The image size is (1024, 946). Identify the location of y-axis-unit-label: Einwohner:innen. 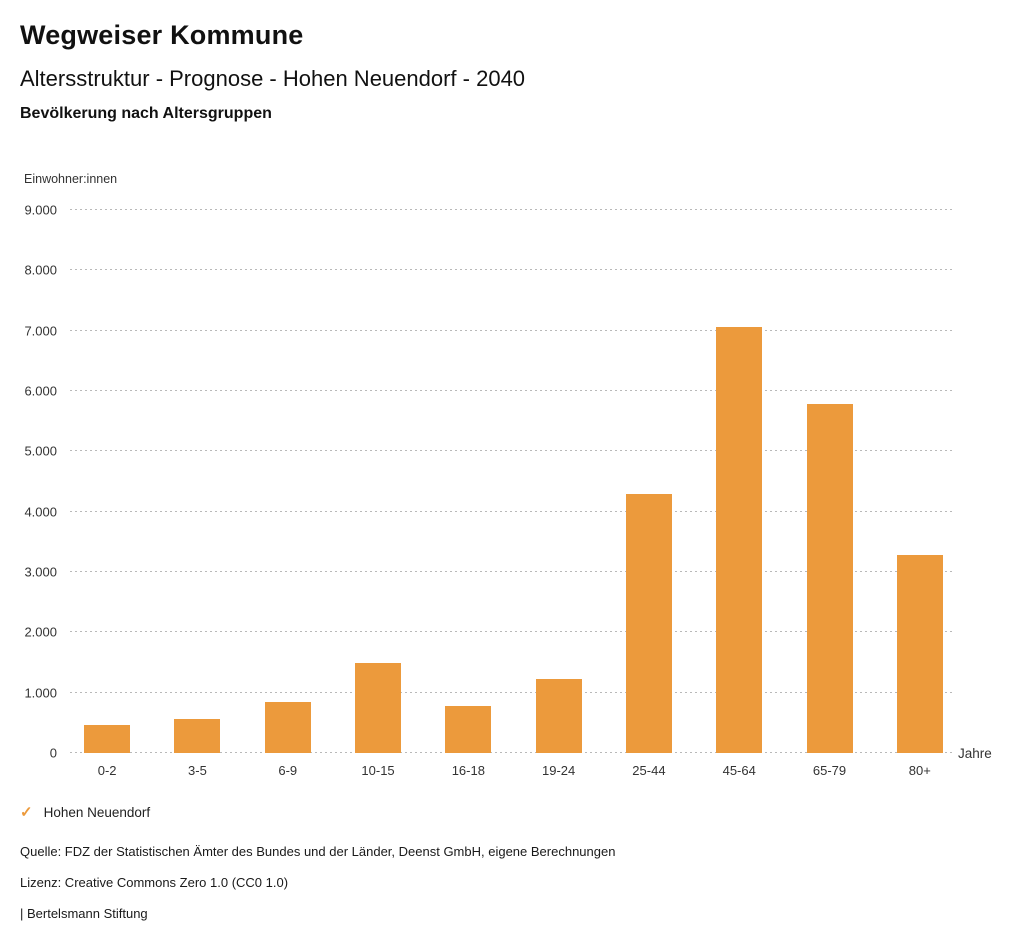
(71, 179).